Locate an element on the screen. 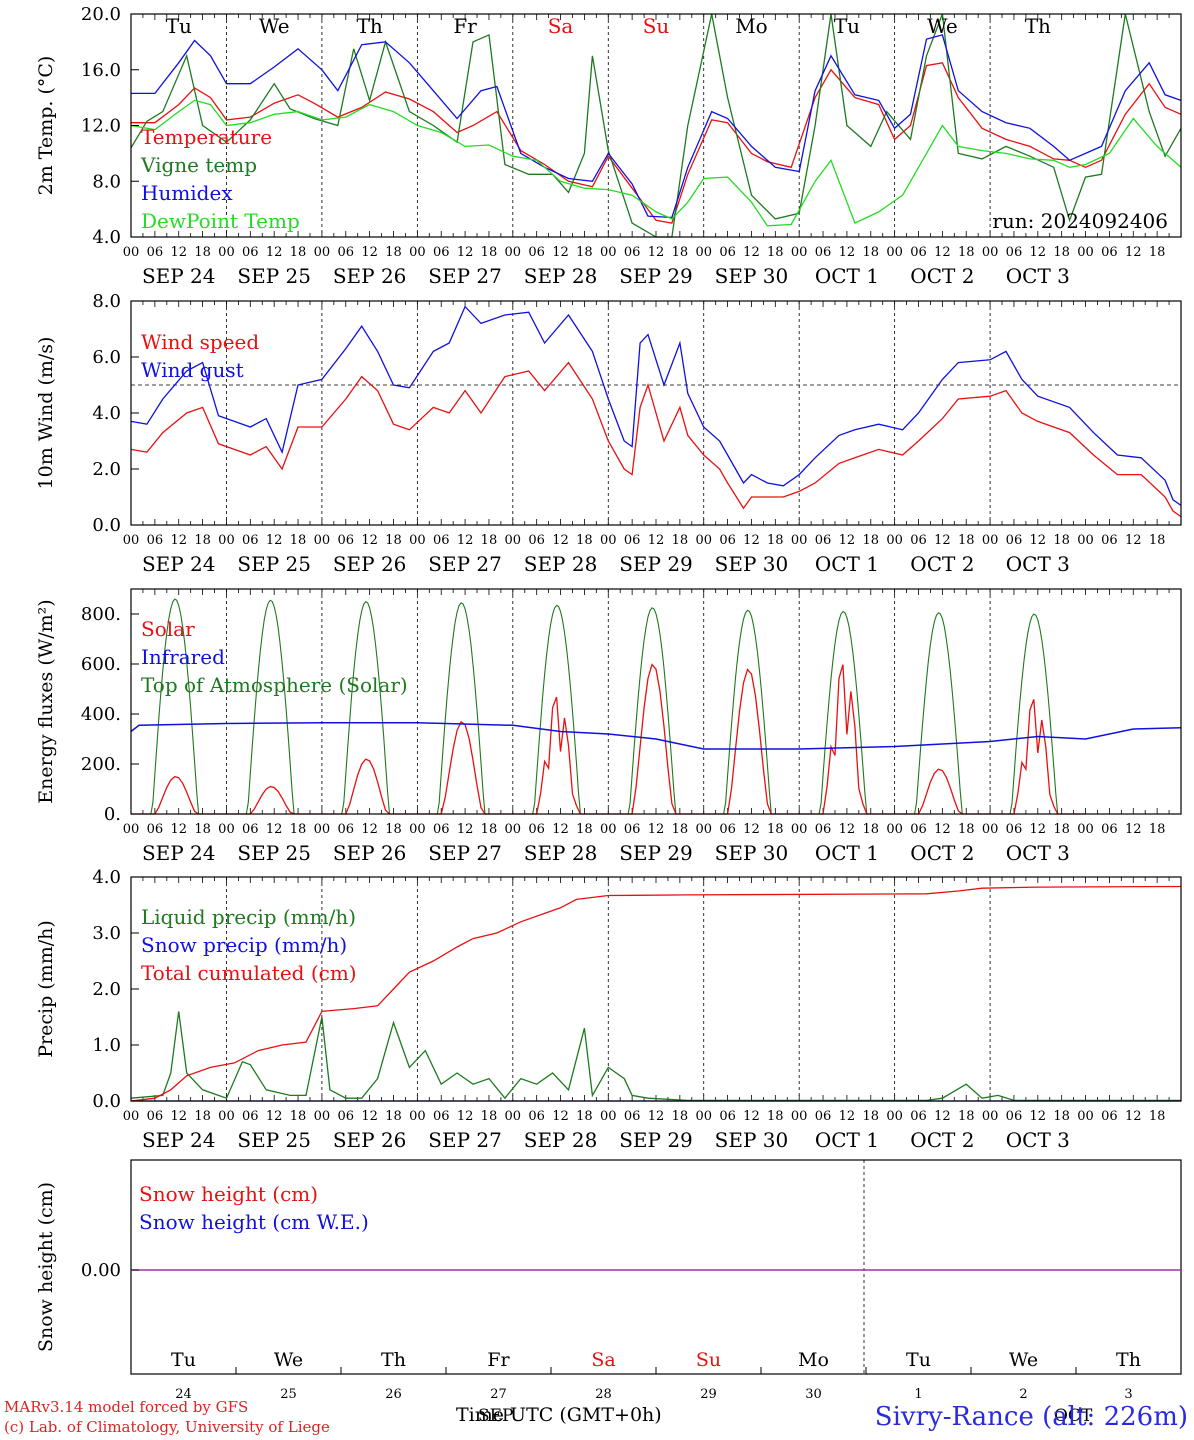 The width and height of the screenshot is (1194, 1440). weekday-label-bottom: Th is located at coordinates (393, 1360).